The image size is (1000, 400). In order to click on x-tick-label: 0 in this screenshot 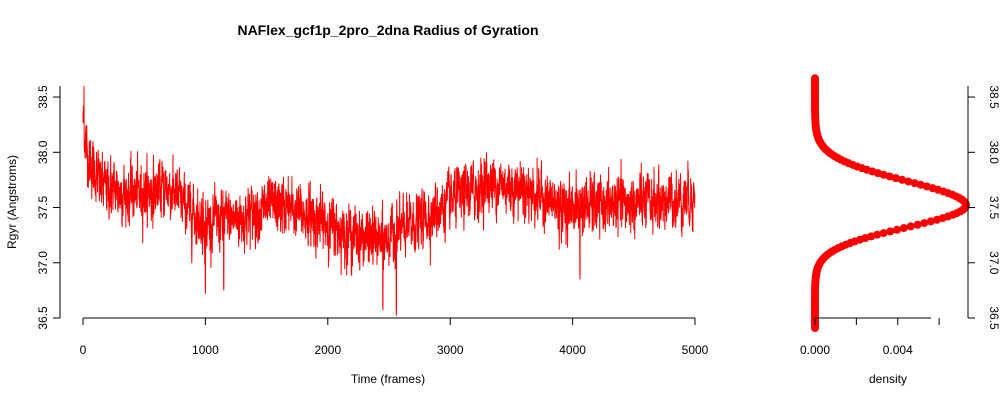, I will do `click(83, 350)`.